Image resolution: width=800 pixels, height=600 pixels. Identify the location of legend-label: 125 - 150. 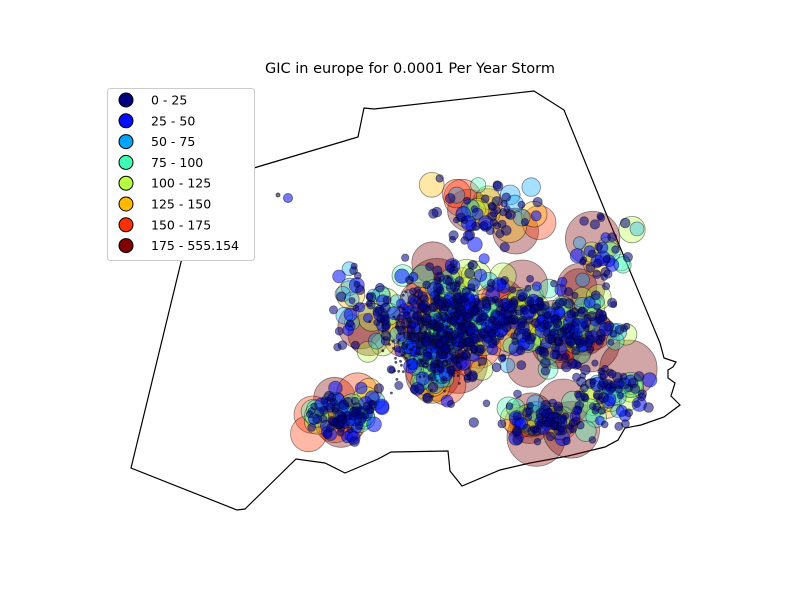
(181, 204).